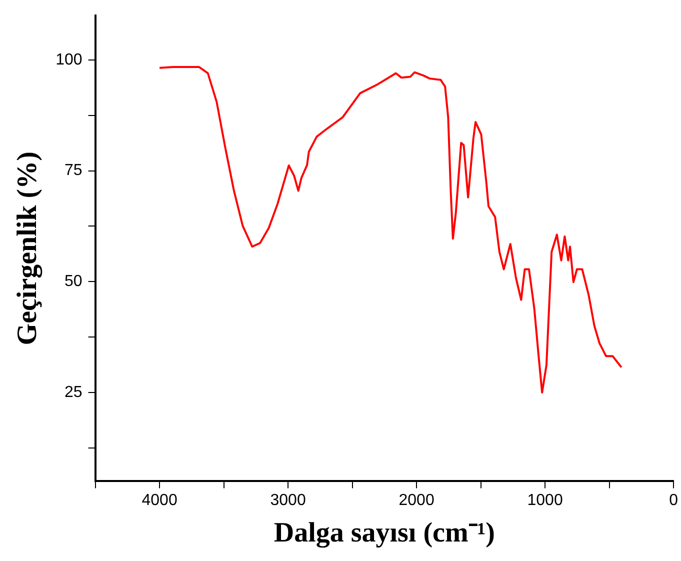 Image resolution: width=681 pixels, height=561 pixels. What do you see at coordinates (69, 59) in the screenshot?
I see `y-tick-label: 100` at bounding box center [69, 59].